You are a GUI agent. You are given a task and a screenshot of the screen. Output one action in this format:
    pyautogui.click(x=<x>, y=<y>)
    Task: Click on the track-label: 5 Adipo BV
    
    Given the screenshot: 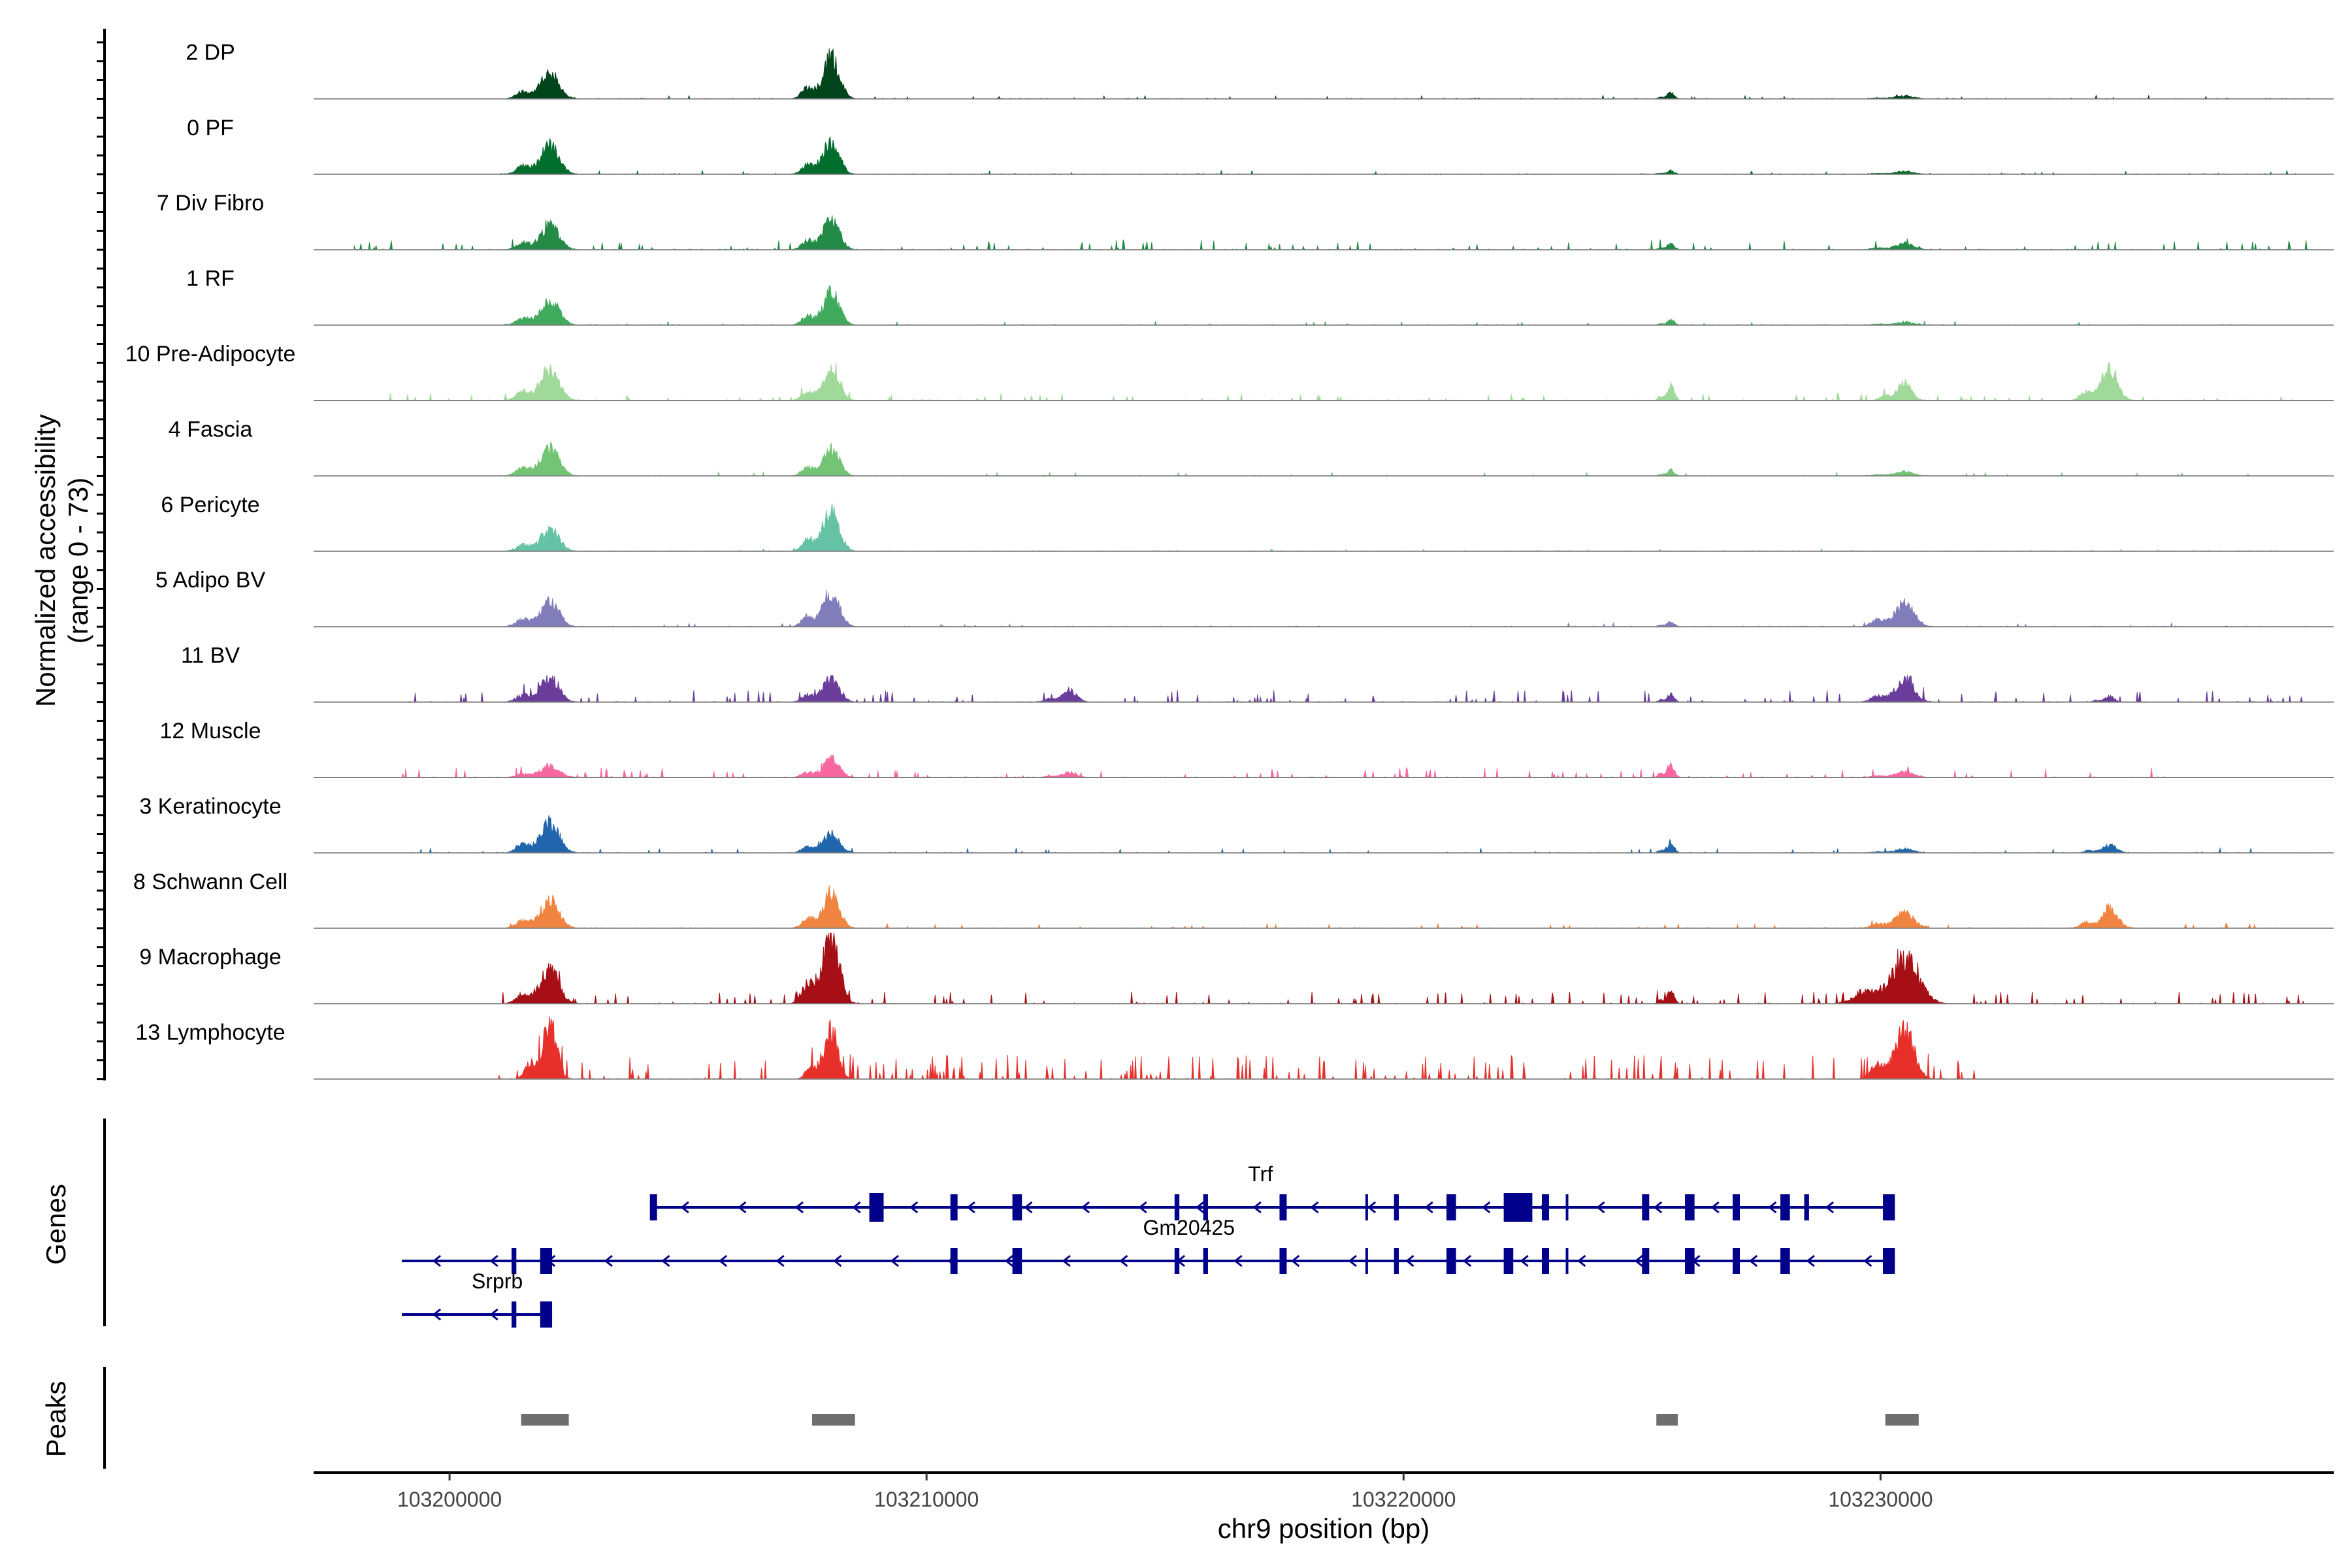 What is the action you would take?
    pyautogui.click(x=210, y=580)
    